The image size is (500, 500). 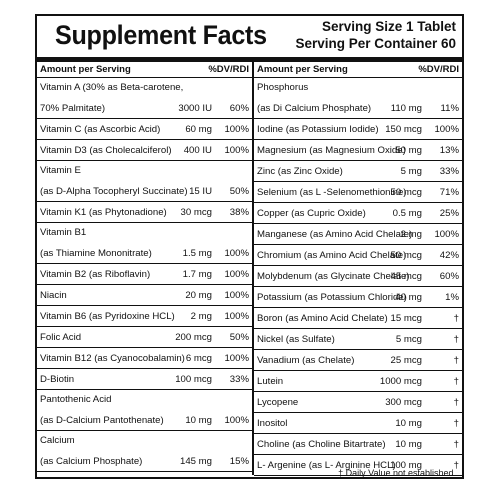 I want to click on nutrient-daily-value: 71%, so click(x=449, y=192).